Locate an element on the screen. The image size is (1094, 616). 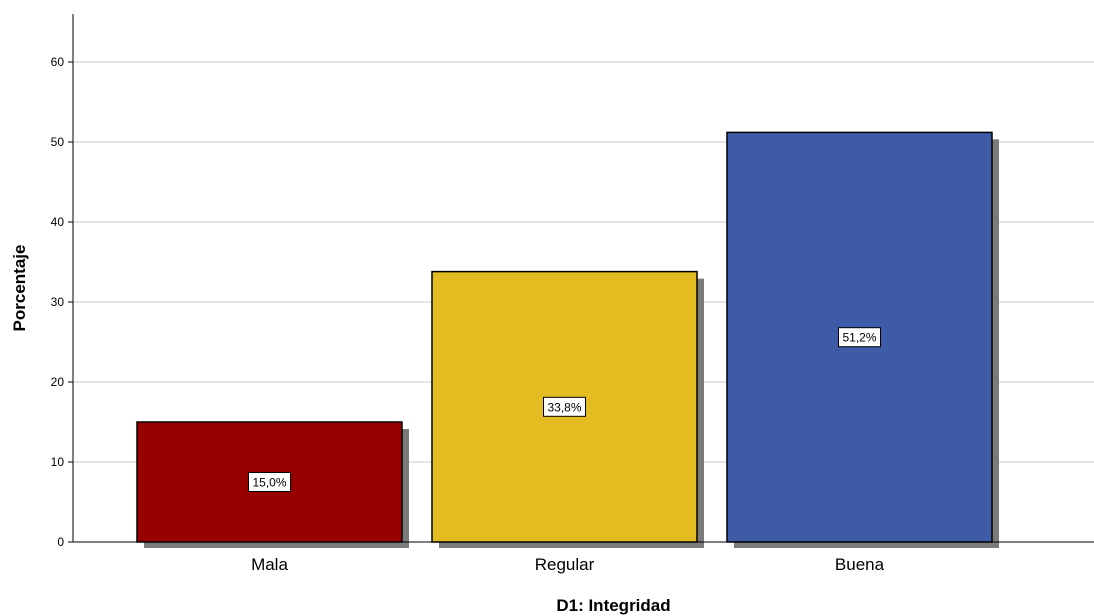
x-axis-categories: Mala Regular Buena is located at coordinates (568, 564).